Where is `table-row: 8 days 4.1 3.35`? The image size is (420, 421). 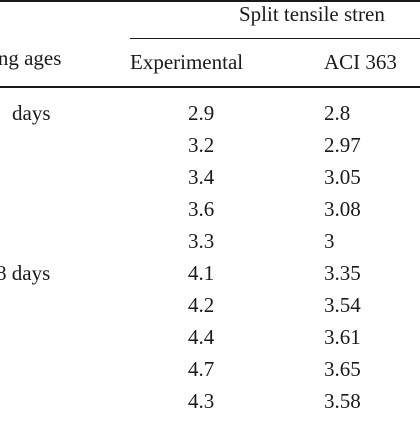 table-row: 8 days 4.1 3.35 is located at coordinates (210, 277).